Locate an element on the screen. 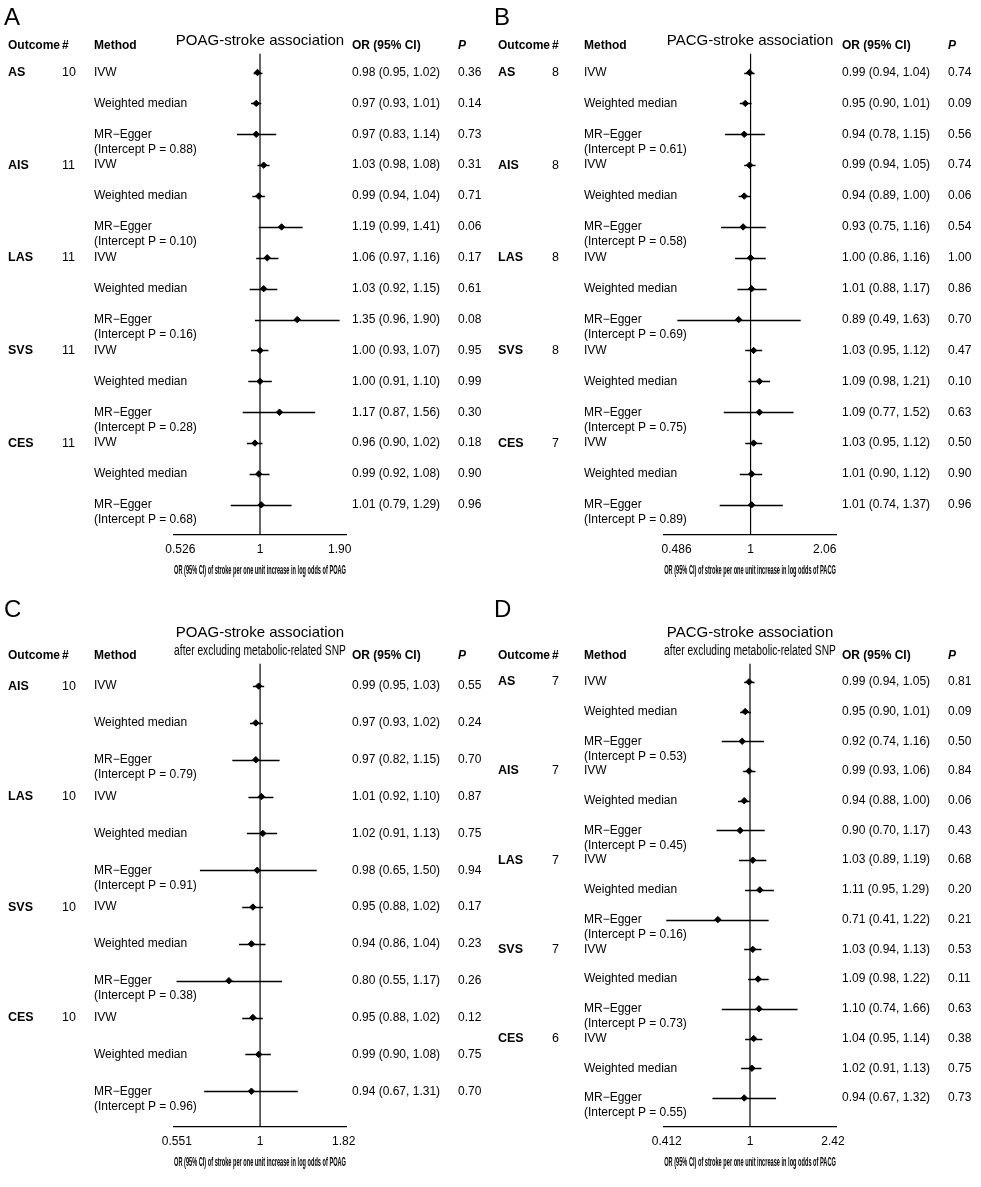  text: OR (95% CI) is located at coordinates (386, 655).